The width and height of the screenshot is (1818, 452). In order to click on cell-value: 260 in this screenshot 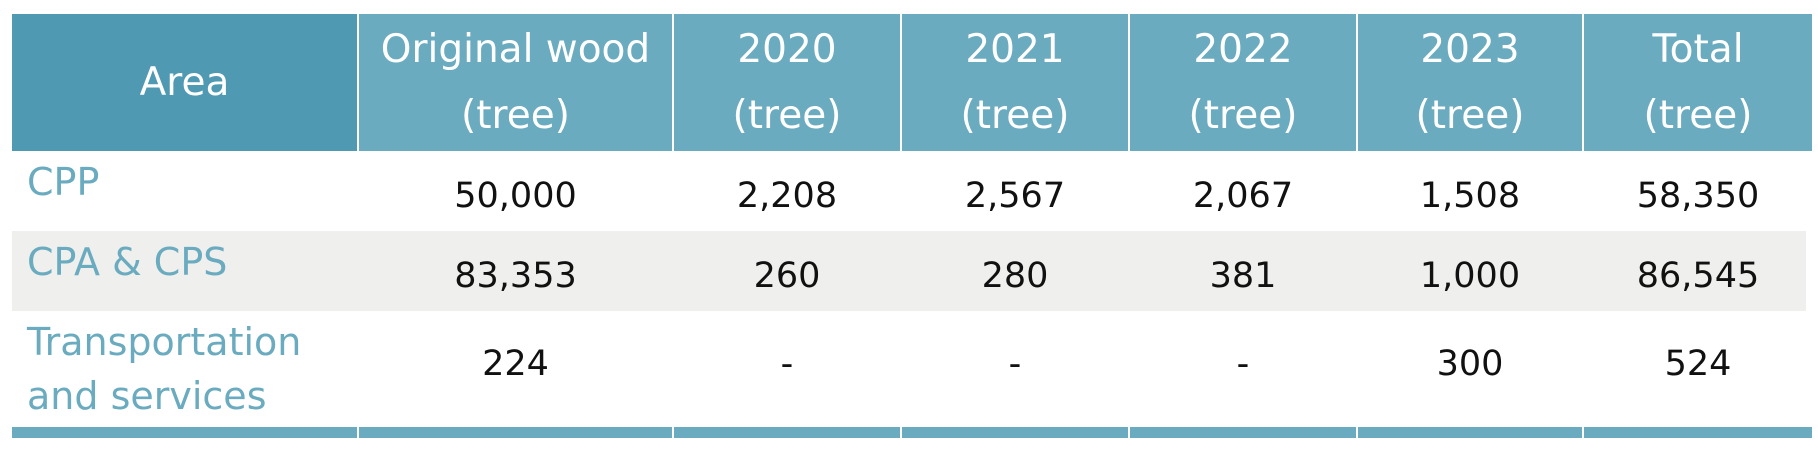, I will do `click(787, 276)`.